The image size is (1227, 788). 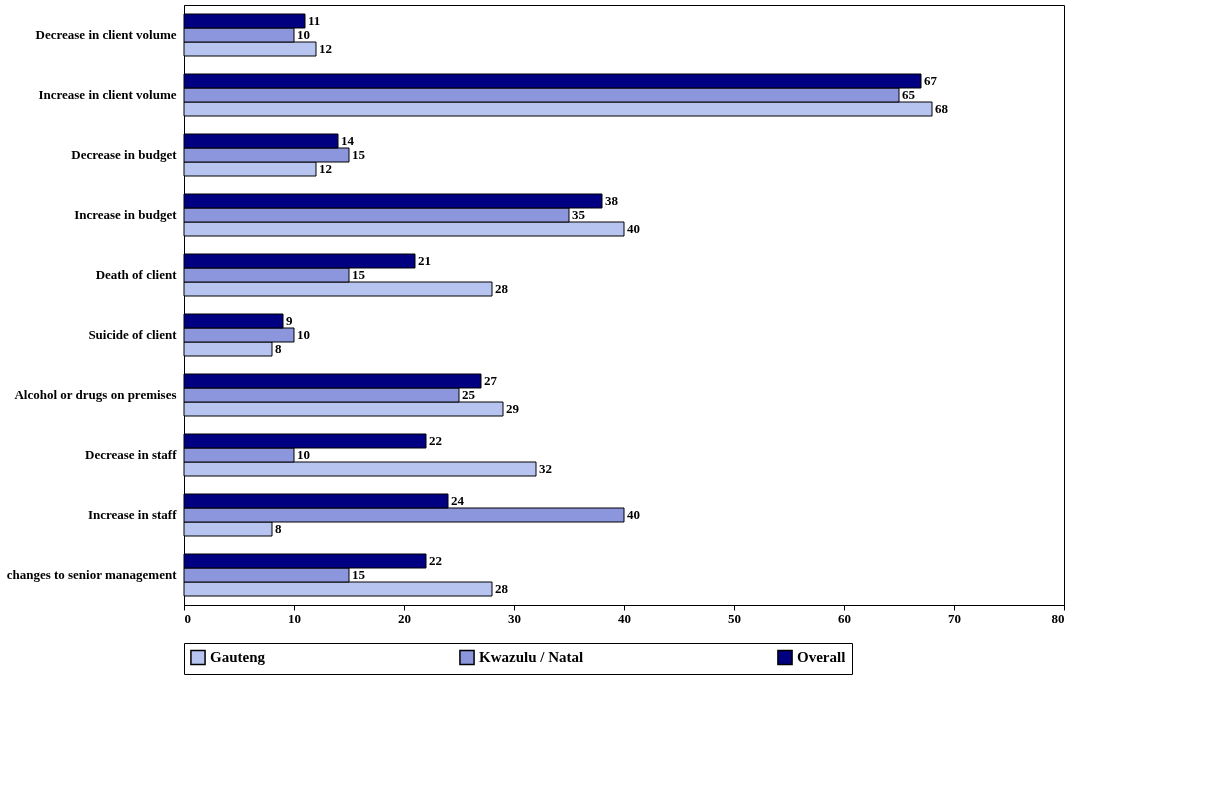 What do you see at coordinates (954, 618) in the screenshot?
I see `x-tick-label: 70` at bounding box center [954, 618].